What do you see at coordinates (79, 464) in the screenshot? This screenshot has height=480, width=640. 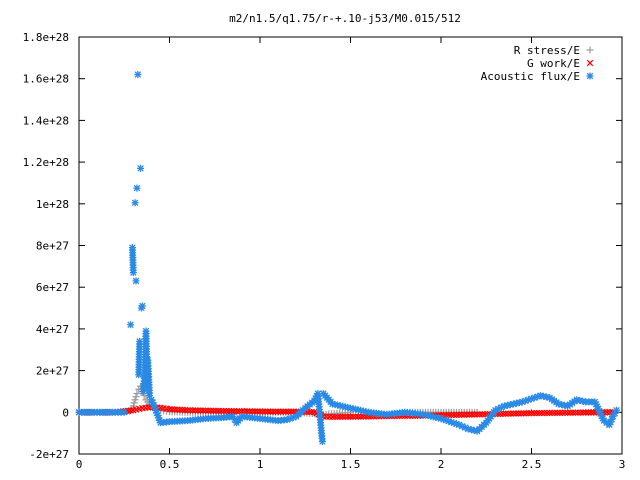 I see `x-tick-label: 0` at bounding box center [79, 464].